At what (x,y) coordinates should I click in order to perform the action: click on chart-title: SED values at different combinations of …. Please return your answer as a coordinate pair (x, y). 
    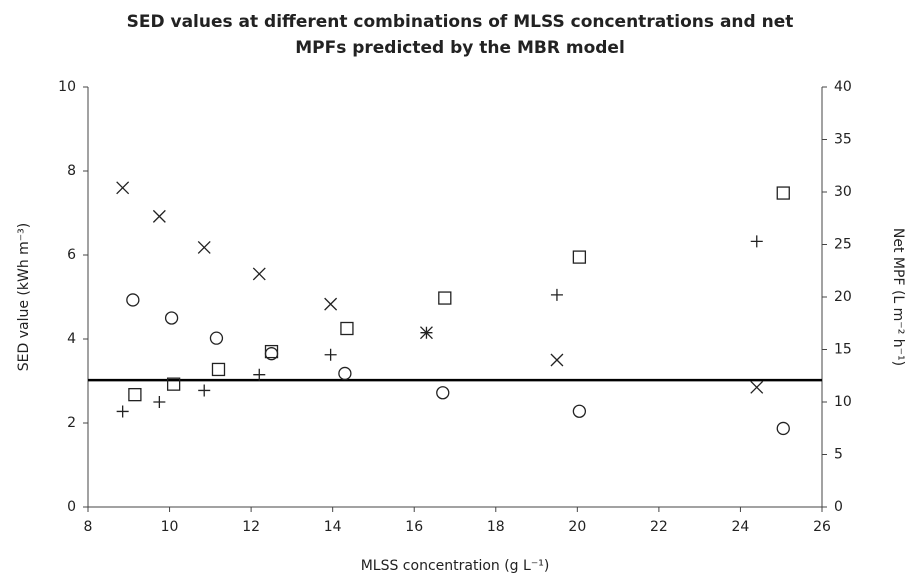
    Looking at the image, I should click on (460, 22).